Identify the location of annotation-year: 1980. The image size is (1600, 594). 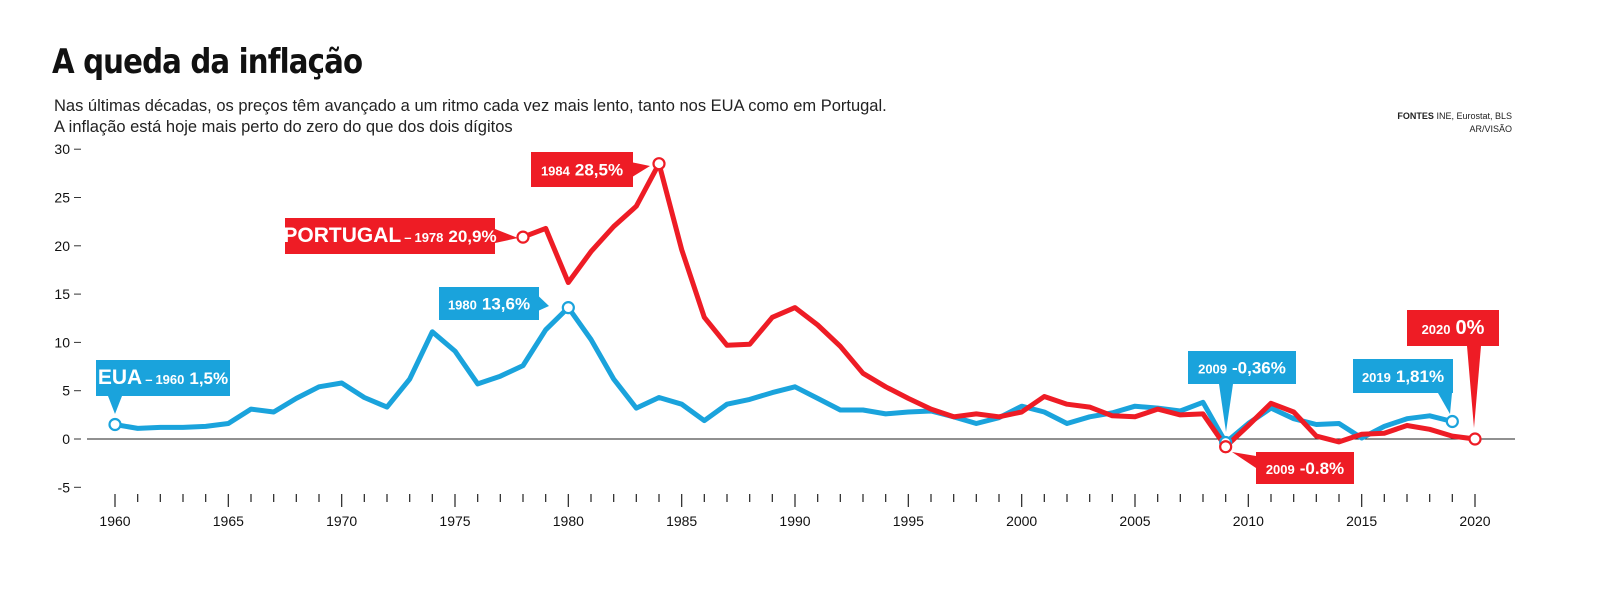
(462, 305).